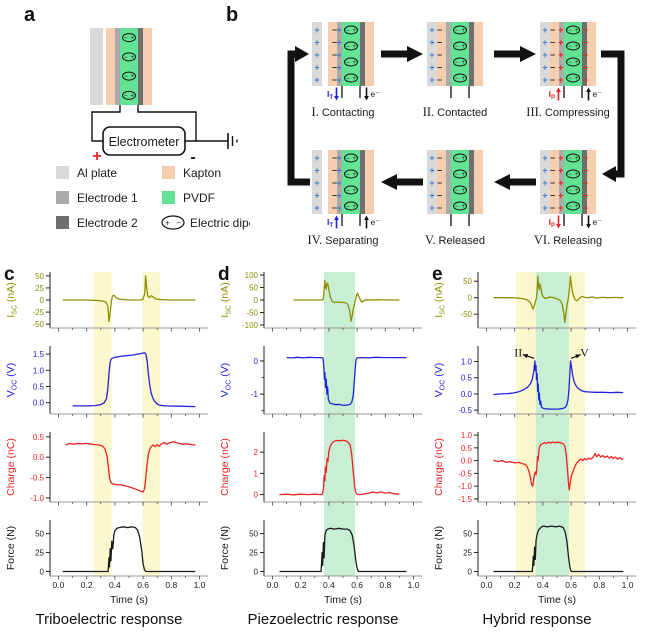 This screenshot has width=650, height=634. Describe the element at coordinates (346, 381) in the screenshot. I see `series-voc` at that location.